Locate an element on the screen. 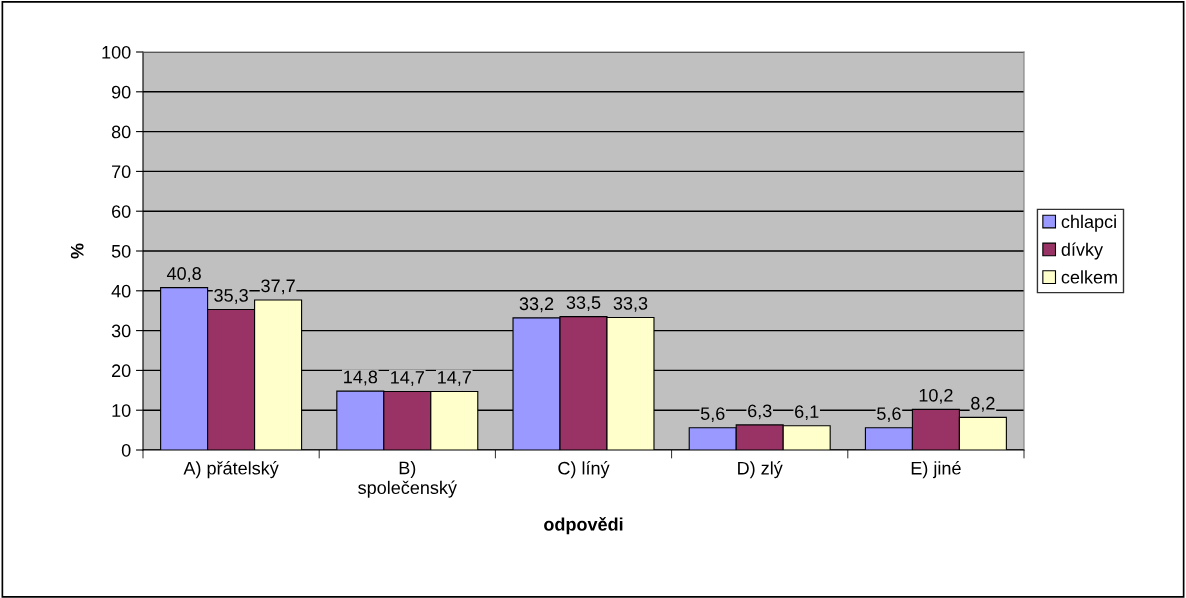 The width and height of the screenshot is (1186, 598). data-label: 35,3 is located at coordinates (231, 296).